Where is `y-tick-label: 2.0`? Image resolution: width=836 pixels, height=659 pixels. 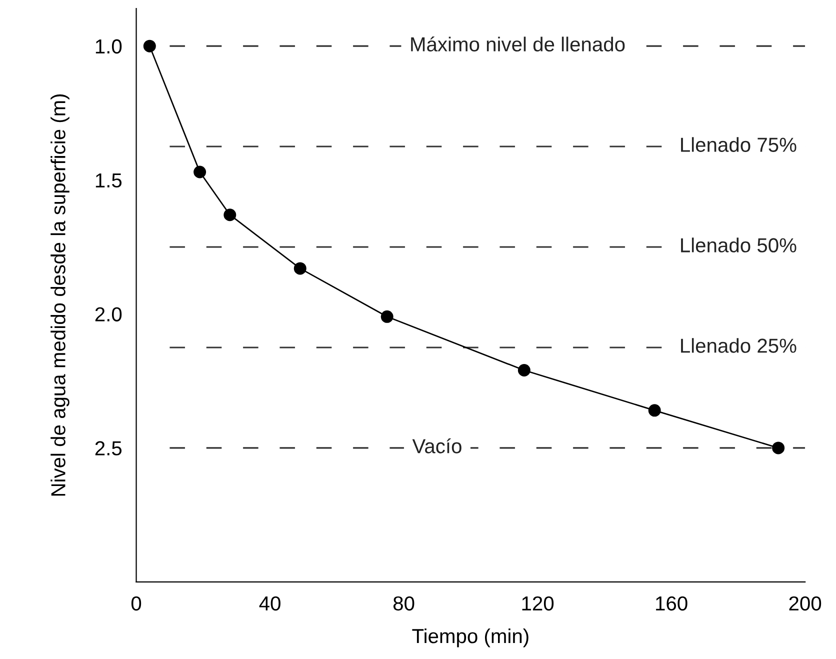 y-tick-label: 2.0 is located at coordinates (108, 314).